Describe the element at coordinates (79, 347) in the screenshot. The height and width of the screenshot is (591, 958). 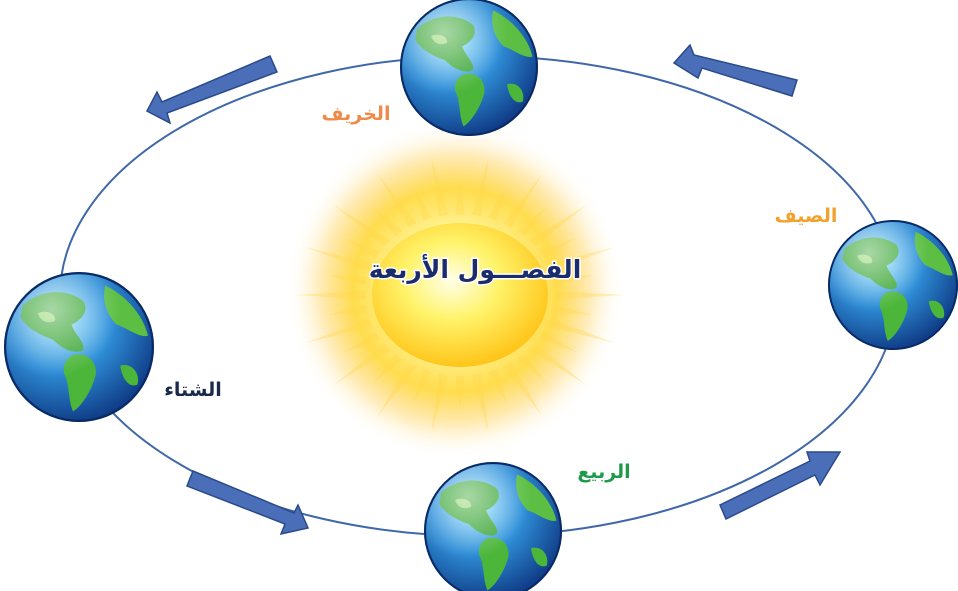
I see `earth-globe-winter` at that location.